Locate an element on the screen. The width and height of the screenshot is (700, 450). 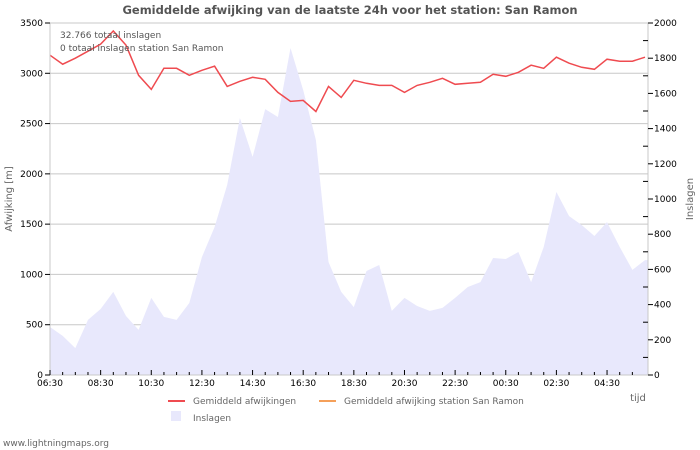
svg-text: 12:30 is located at coordinates (202, 384).